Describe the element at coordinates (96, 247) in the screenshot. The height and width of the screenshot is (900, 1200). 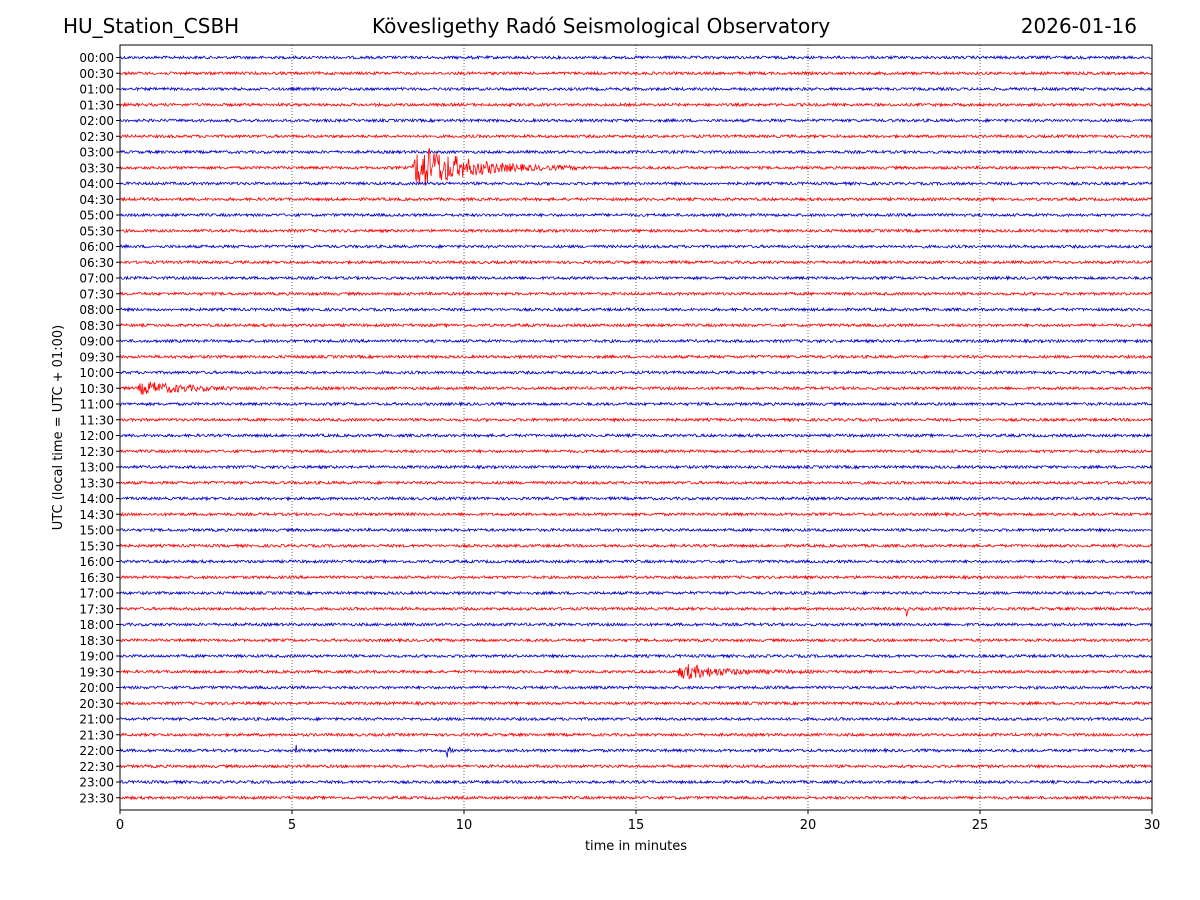
I see `row-label-0600: 06:00` at that location.